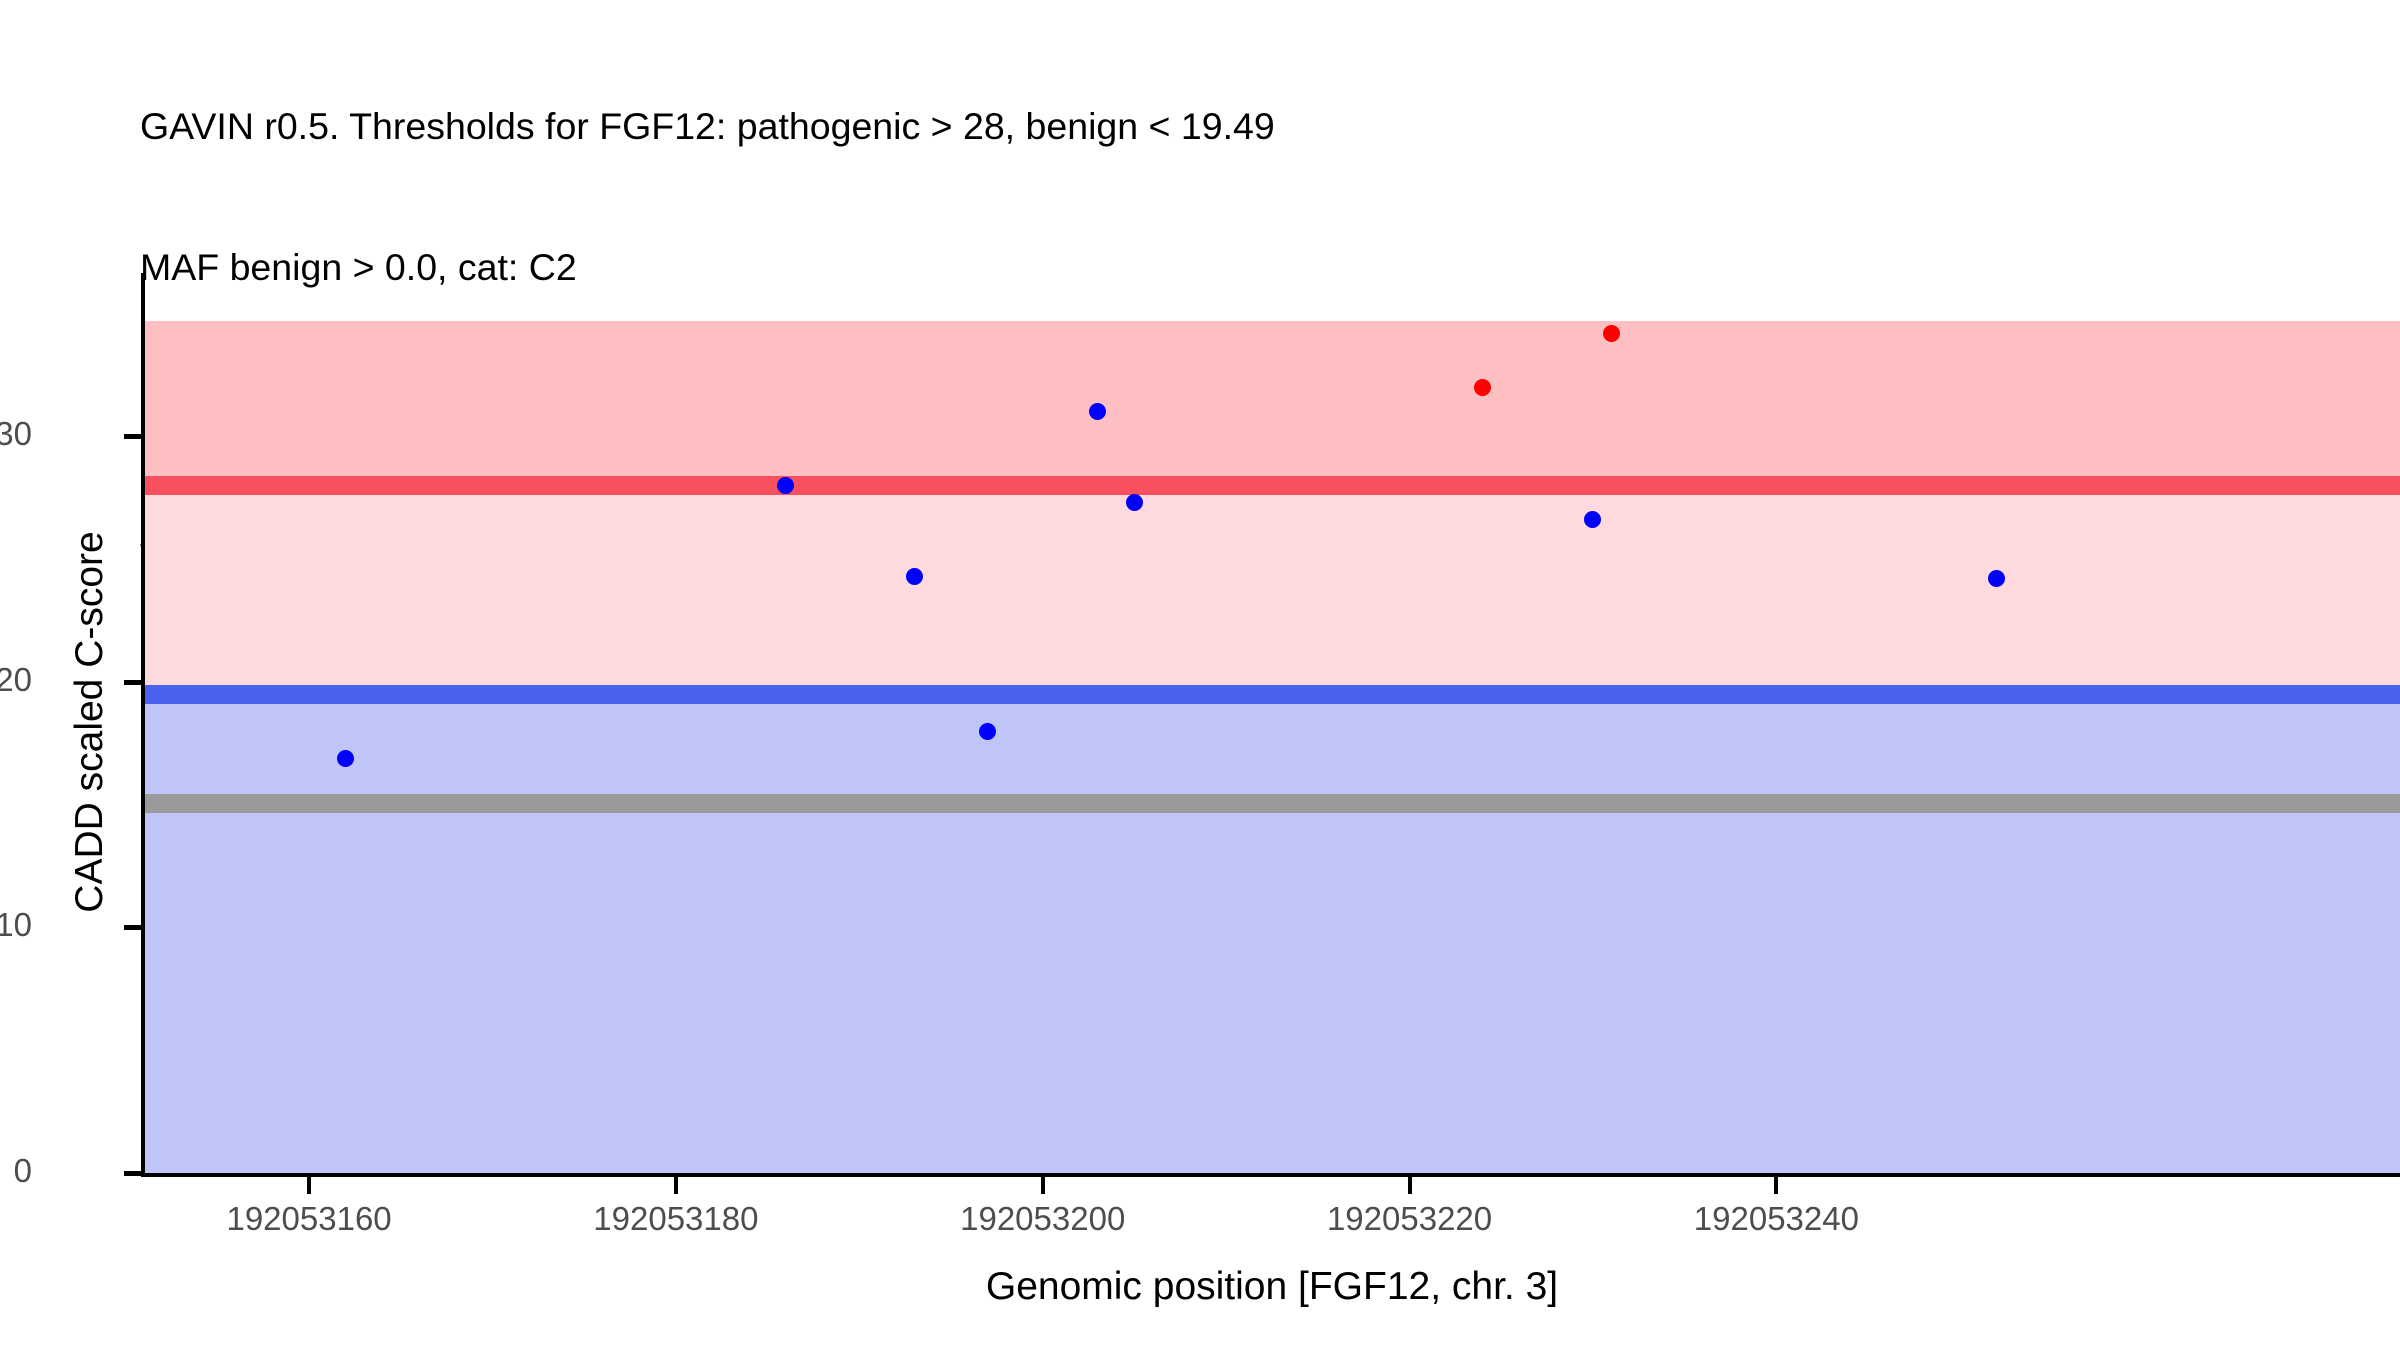 This screenshot has width=2400, height=1350. What do you see at coordinates (1409, 1218) in the screenshot?
I see `x-tick-label: 192053220` at bounding box center [1409, 1218].